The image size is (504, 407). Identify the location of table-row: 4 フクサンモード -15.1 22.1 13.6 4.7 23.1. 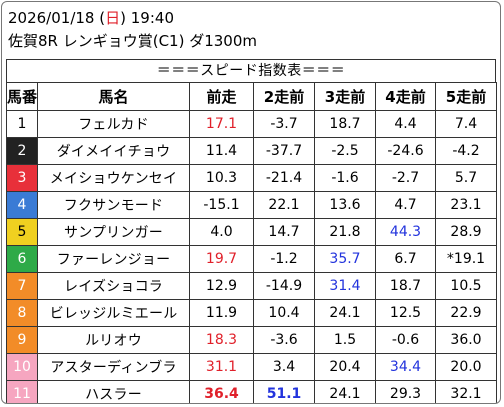
(251, 205).